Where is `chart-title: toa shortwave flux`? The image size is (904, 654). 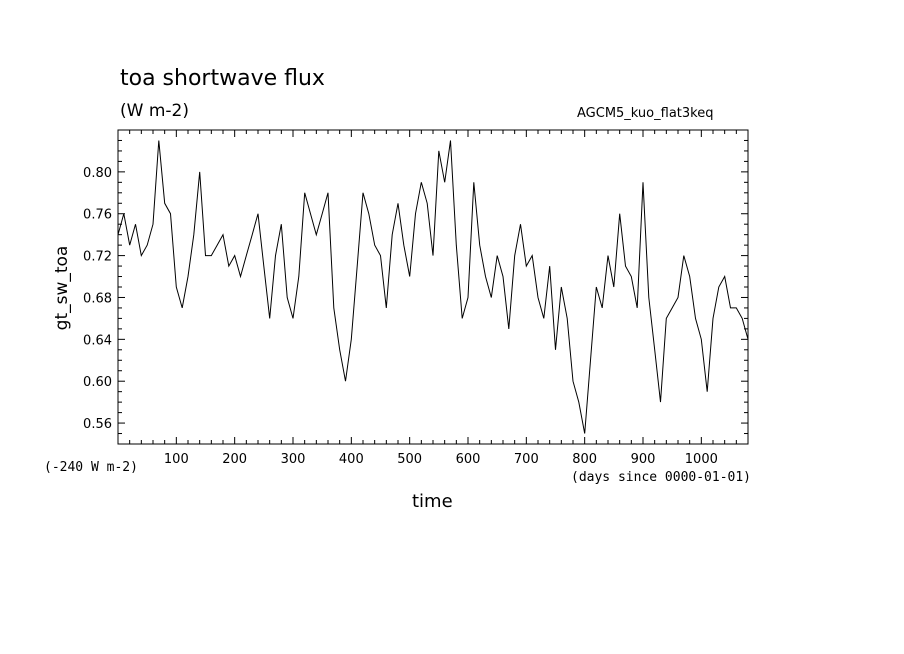 chart-title: toa shortwave flux is located at coordinates (222, 78).